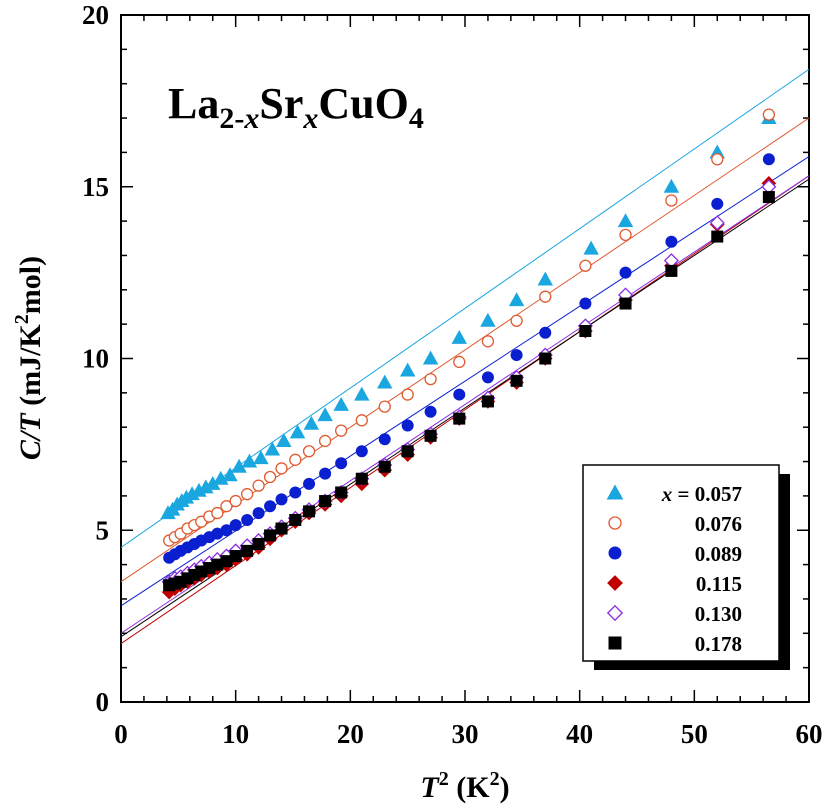 Image resolution: width=830 pixels, height=812 pixels. I want to click on legend-marker-0.076, so click(615, 523).